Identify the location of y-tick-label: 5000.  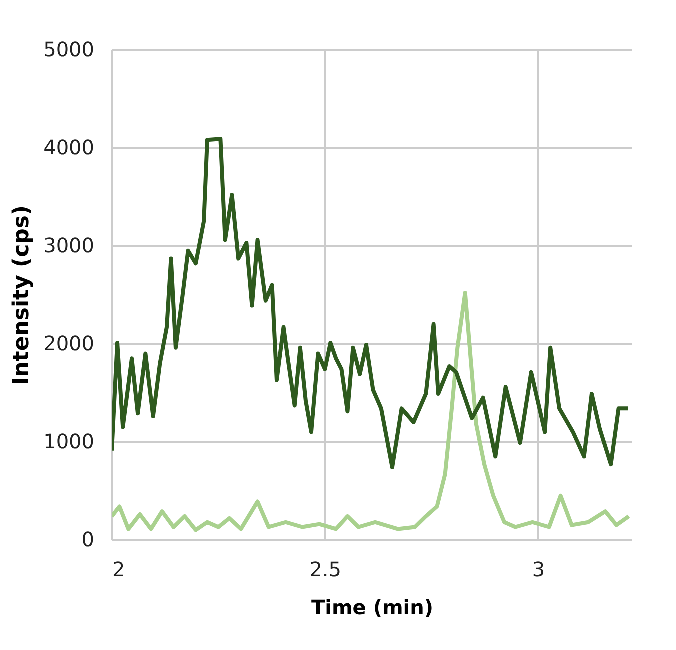
(69, 50).